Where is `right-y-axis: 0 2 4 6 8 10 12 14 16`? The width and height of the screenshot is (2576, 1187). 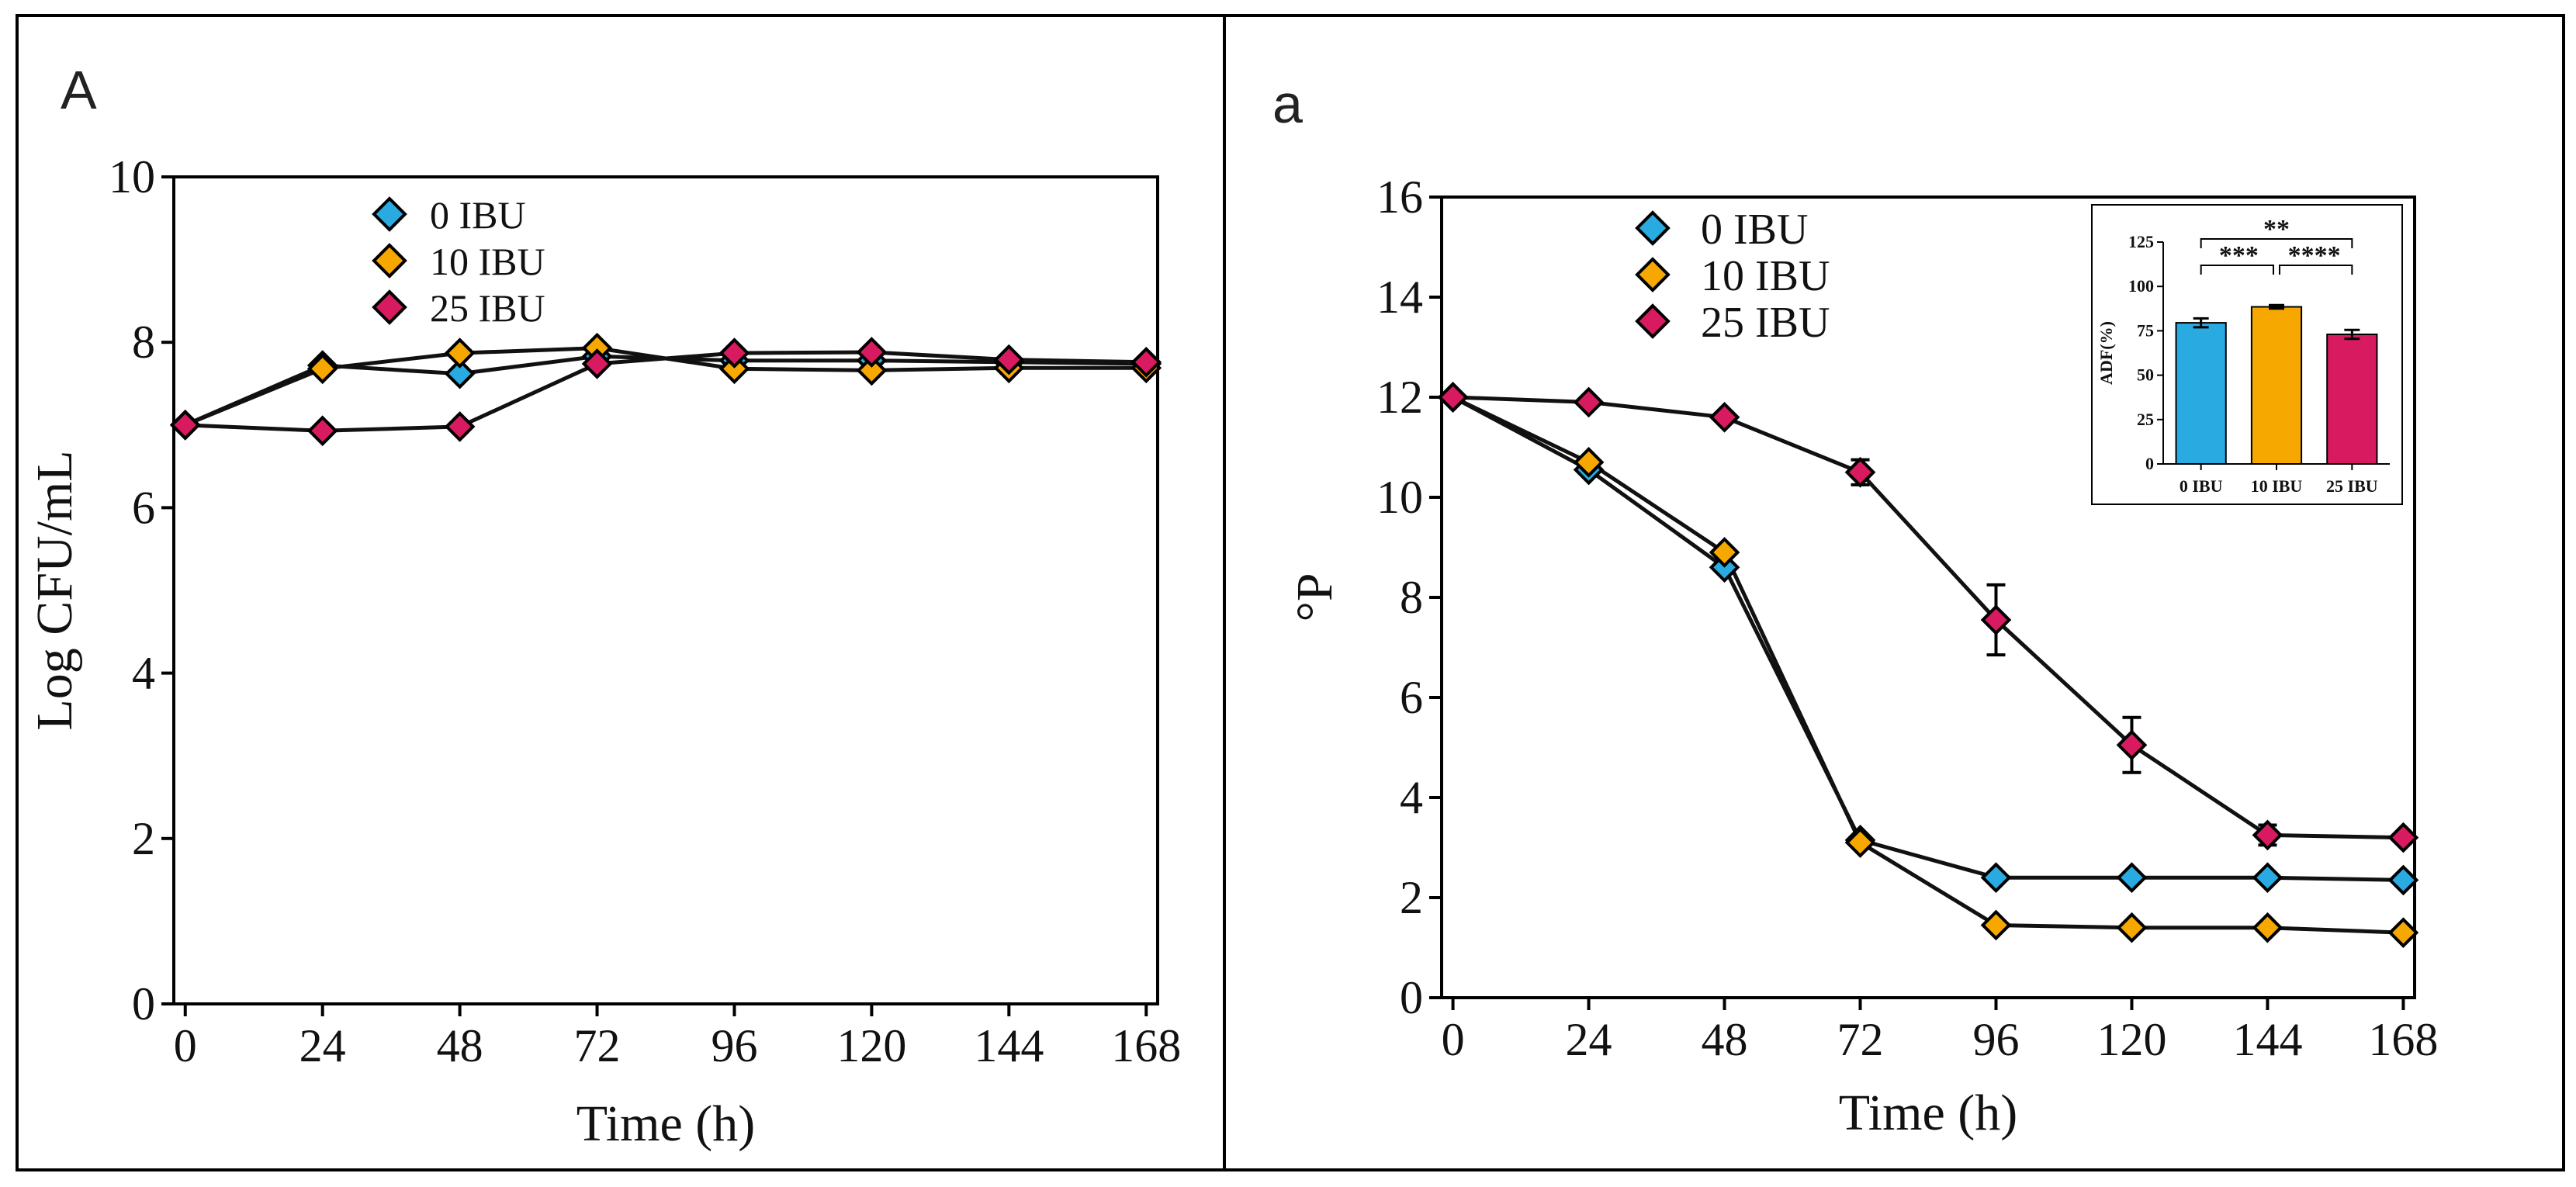
right-y-axis: 0 2 4 6 8 10 12 14 16 is located at coordinates (1409, 597).